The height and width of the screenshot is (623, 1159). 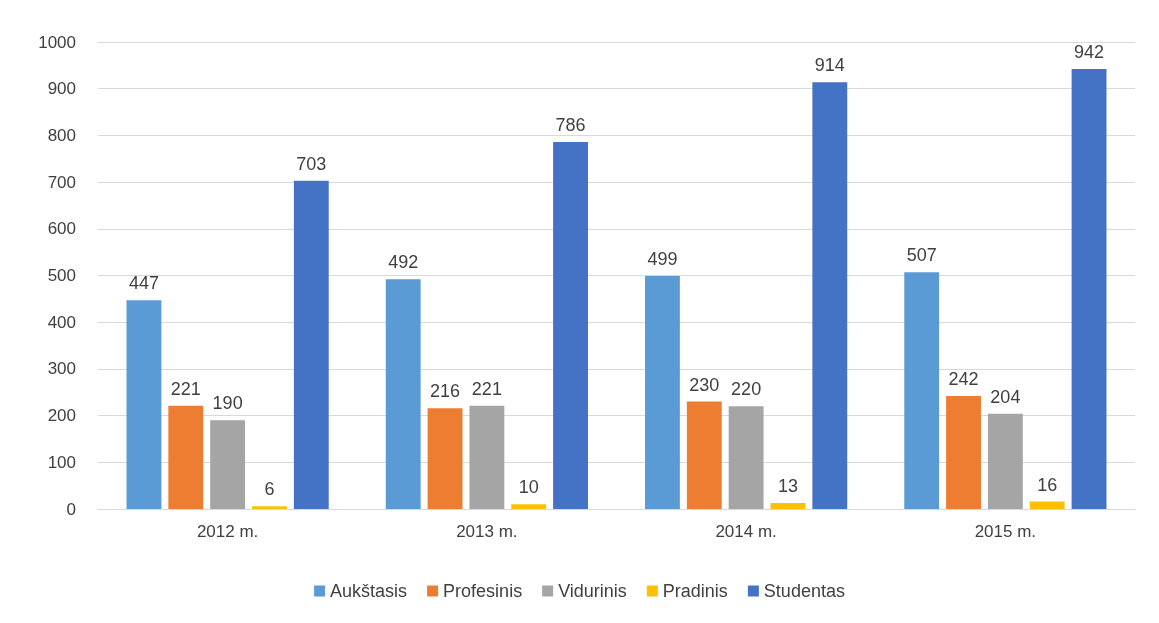 What do you see at coordinates (1005, 531) in the screenshot?
I see `x-tick-label: 2015 m.` at bounding box center [1005, 531].